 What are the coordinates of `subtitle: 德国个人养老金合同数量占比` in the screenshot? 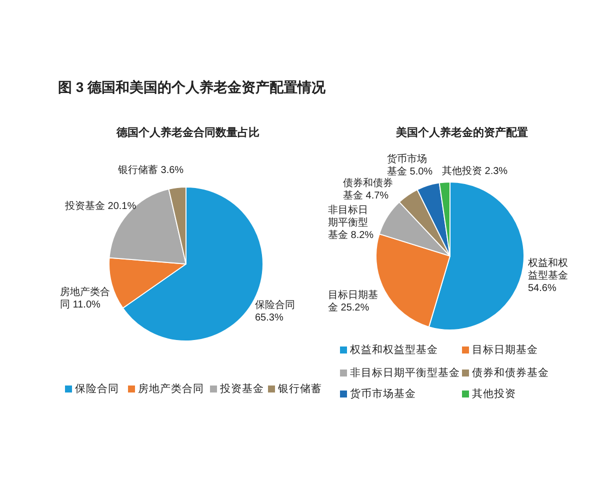 It's located at (188, 133).